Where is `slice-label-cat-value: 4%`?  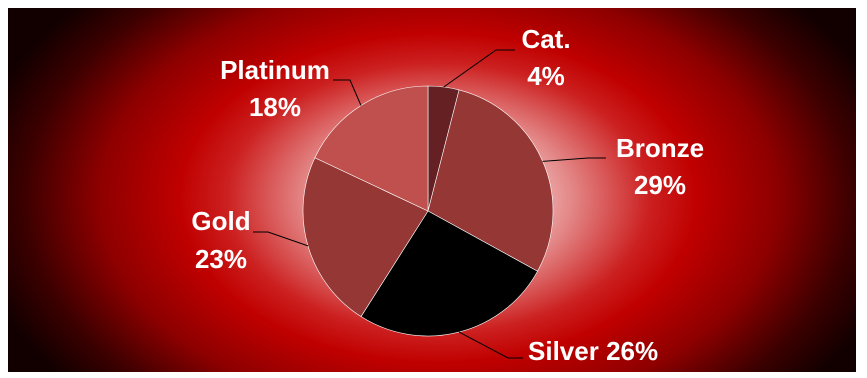 slice-label-cat-value: 4% is located at coordinates (546, 76).